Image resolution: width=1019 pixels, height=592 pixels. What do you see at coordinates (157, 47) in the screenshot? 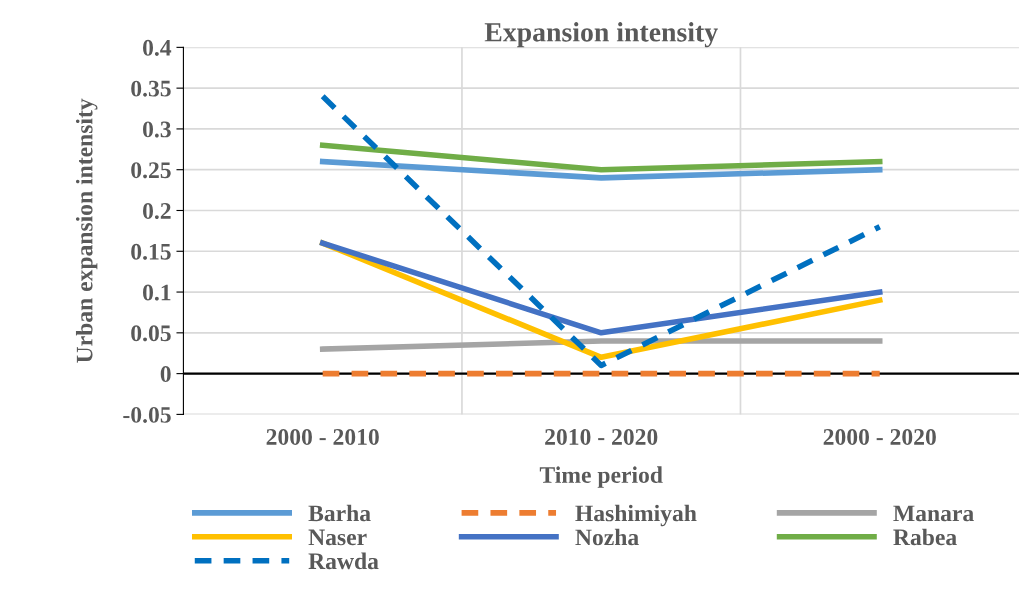
I see `y-tick-label: 0.4` at bounding box center [157, 47].